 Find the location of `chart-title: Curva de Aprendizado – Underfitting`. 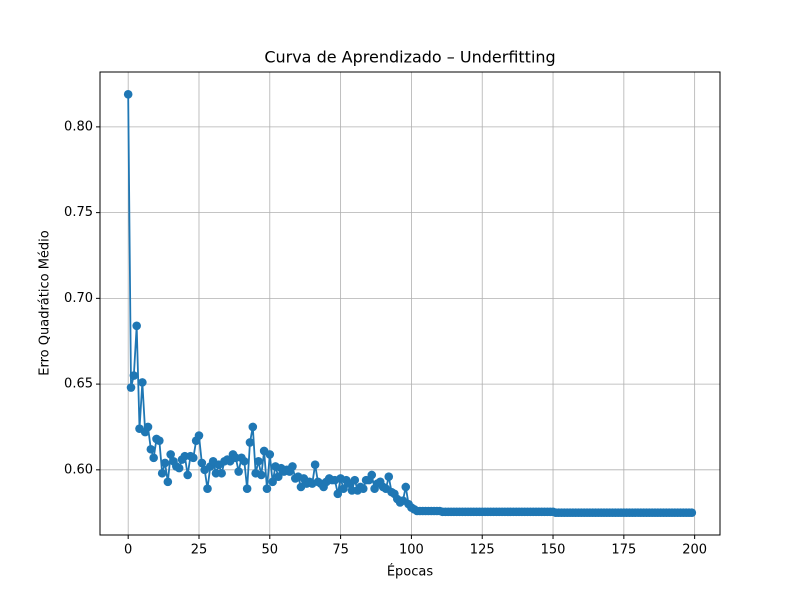

chart-title: Curva de Aprendizado – Underfitting is located at coordinates (409, 57).